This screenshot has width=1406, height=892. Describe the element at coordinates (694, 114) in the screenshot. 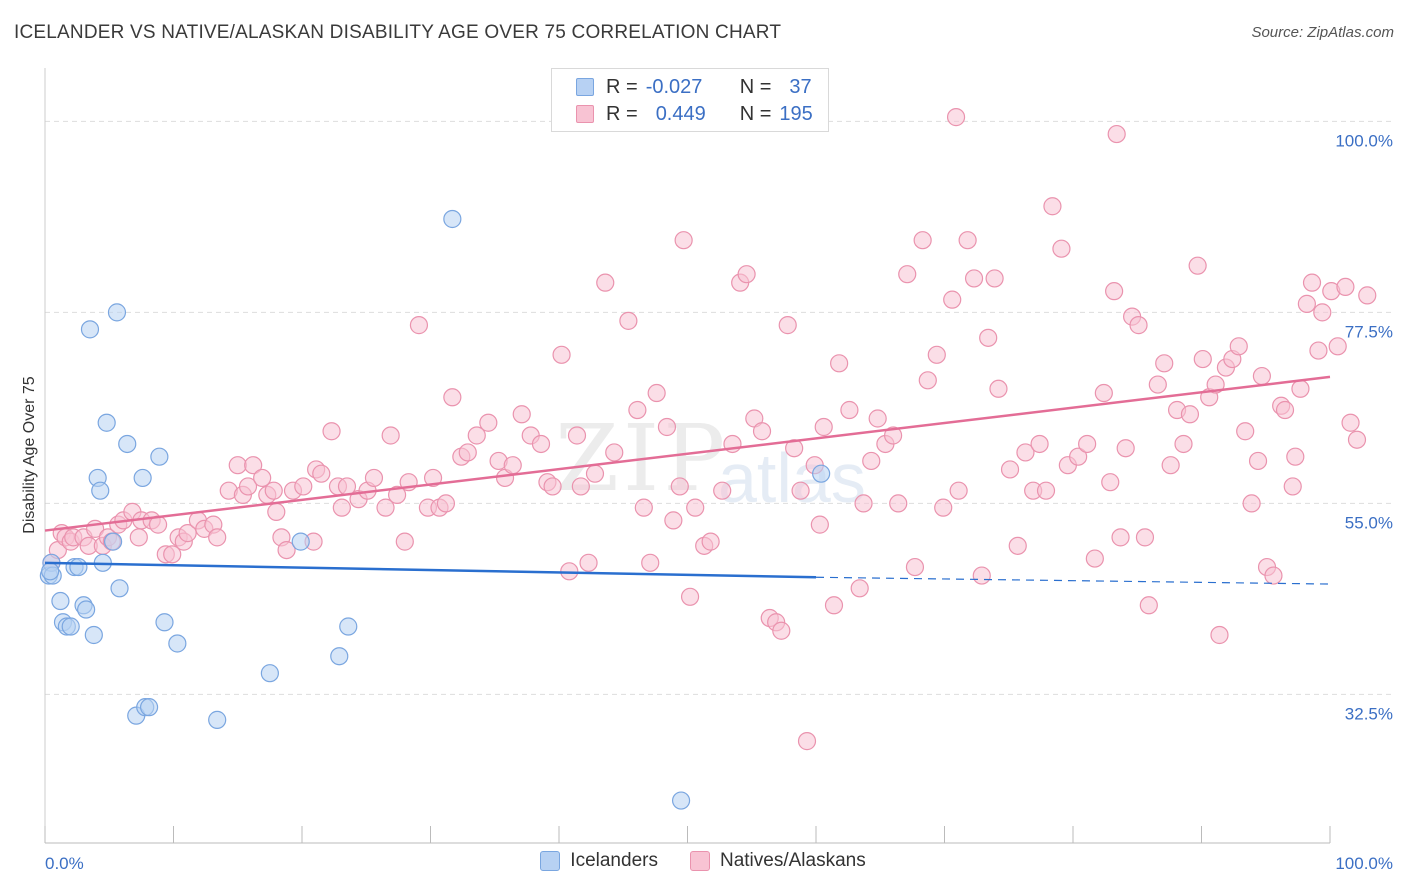

I see `legend-row-natives: R = 0.449 N = 195` at that location.